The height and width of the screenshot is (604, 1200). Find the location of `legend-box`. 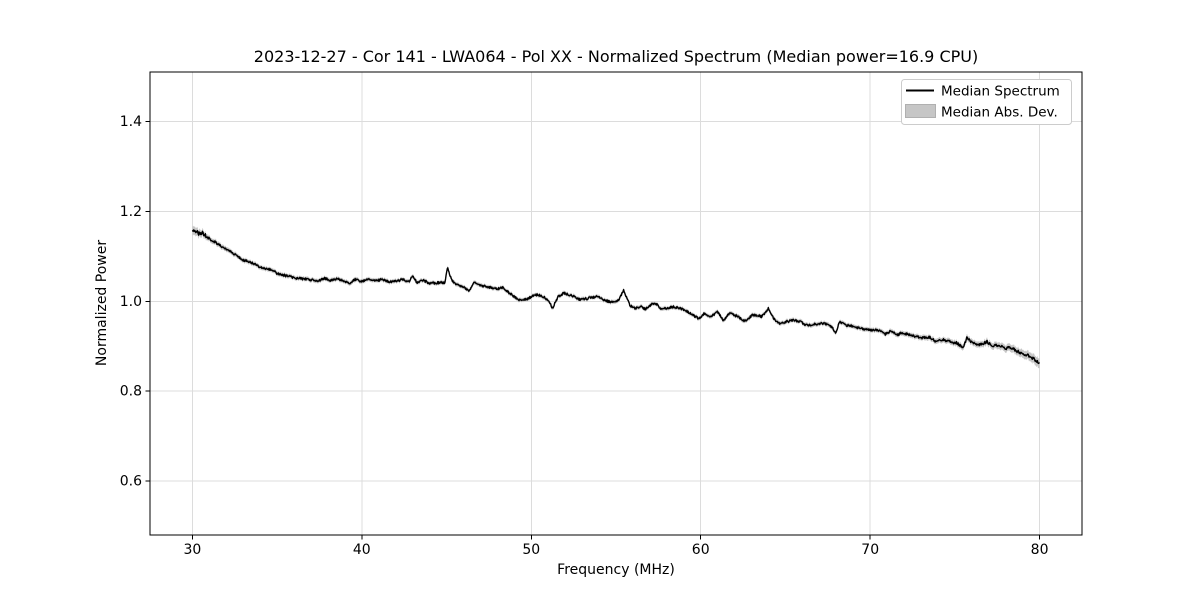

legend-box is located at coordinates (986, 102).